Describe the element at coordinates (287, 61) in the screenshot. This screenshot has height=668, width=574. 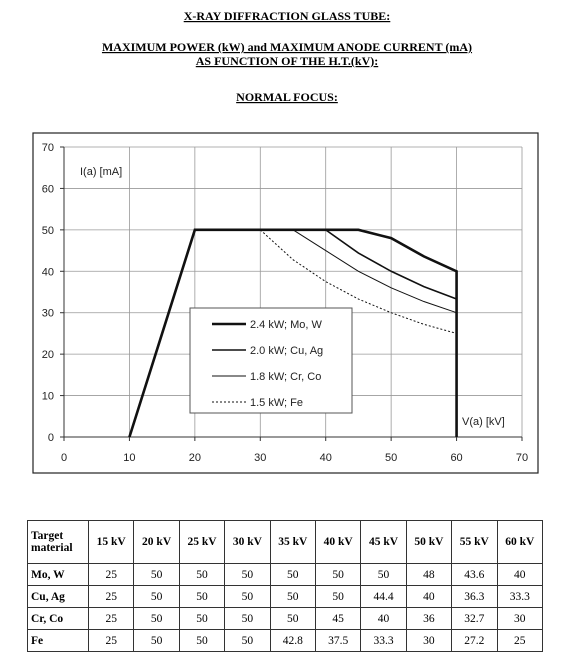
I see `subtitle: AS FUNCTION OF THE H.T.(kV):` at that location.